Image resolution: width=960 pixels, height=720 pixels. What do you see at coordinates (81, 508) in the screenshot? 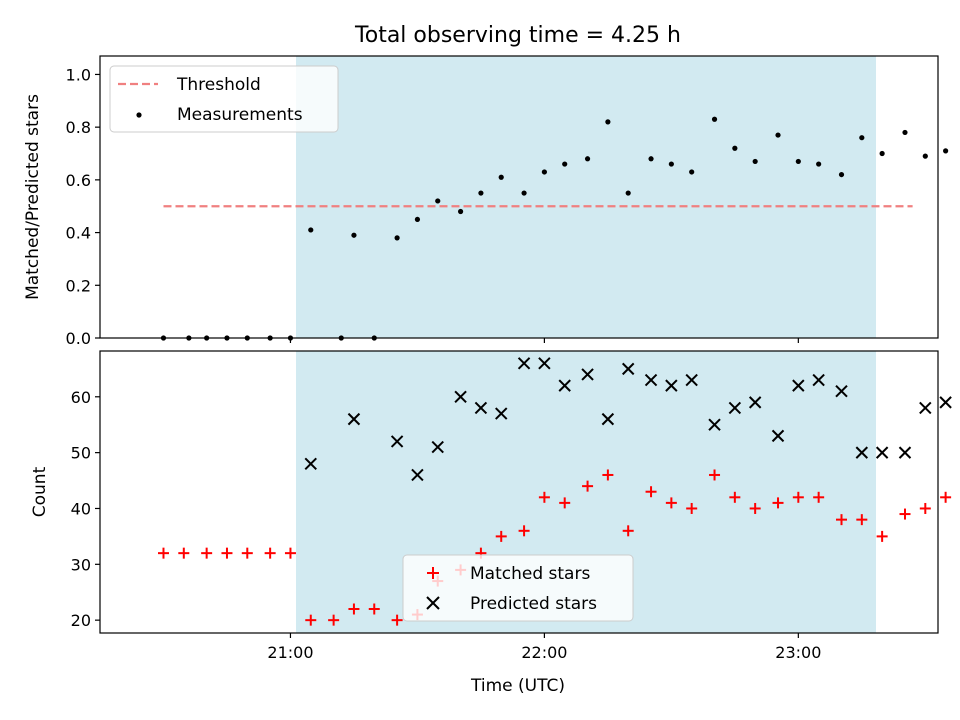
I see `bottom-y-tick-label: 40` at bounding box center [81, 508].